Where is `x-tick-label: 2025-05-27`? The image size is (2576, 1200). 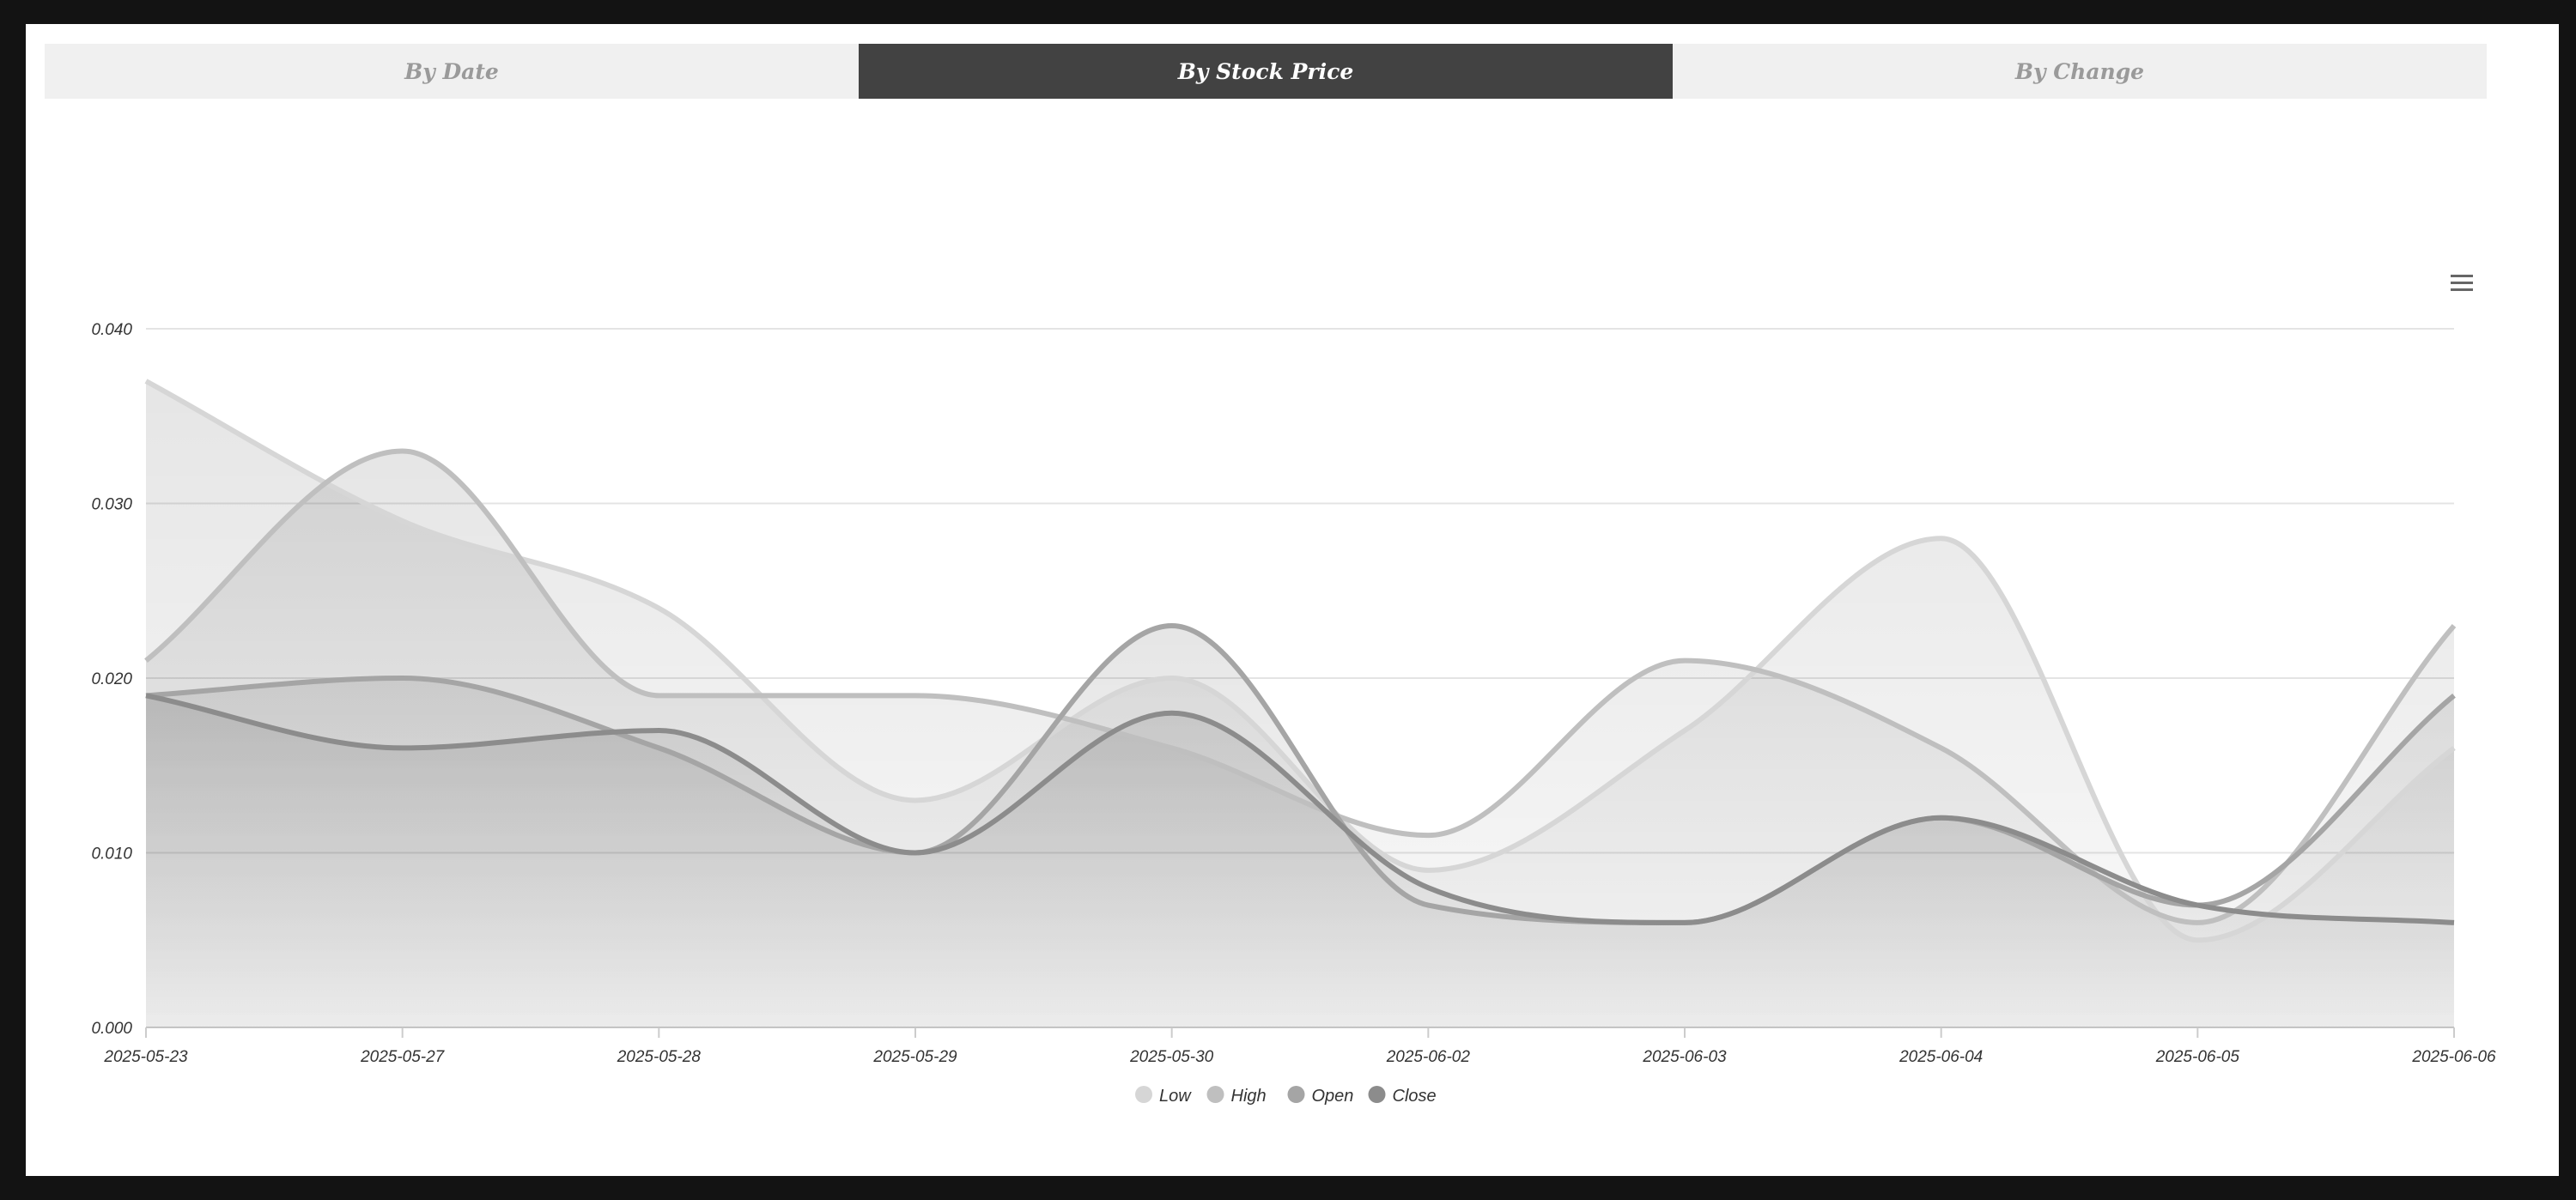
x-tick-label: 2025-05-27 is located at coordinates (403, 1057).